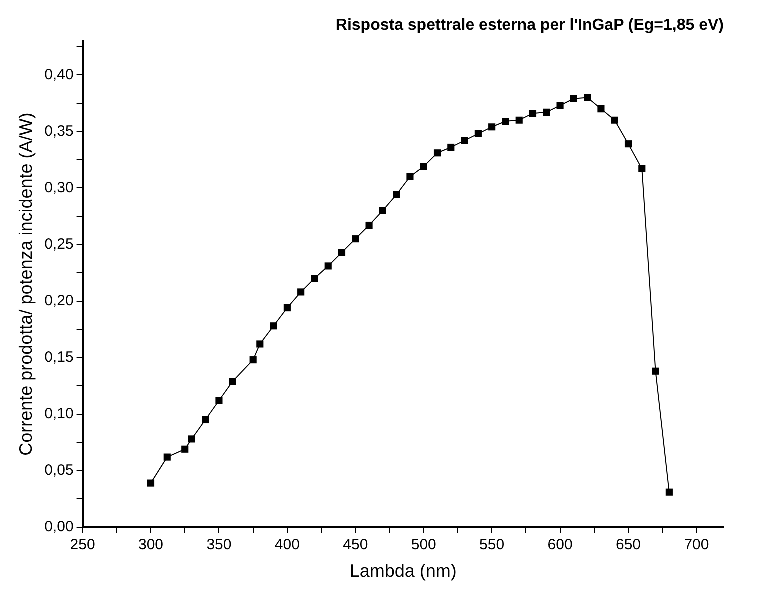 Image resolution: width=762 pixels, height=599 pixels. Describe the element at coordinates (59, 357) in the screenshot. I see `y-tick-label: 0,15` at that location.